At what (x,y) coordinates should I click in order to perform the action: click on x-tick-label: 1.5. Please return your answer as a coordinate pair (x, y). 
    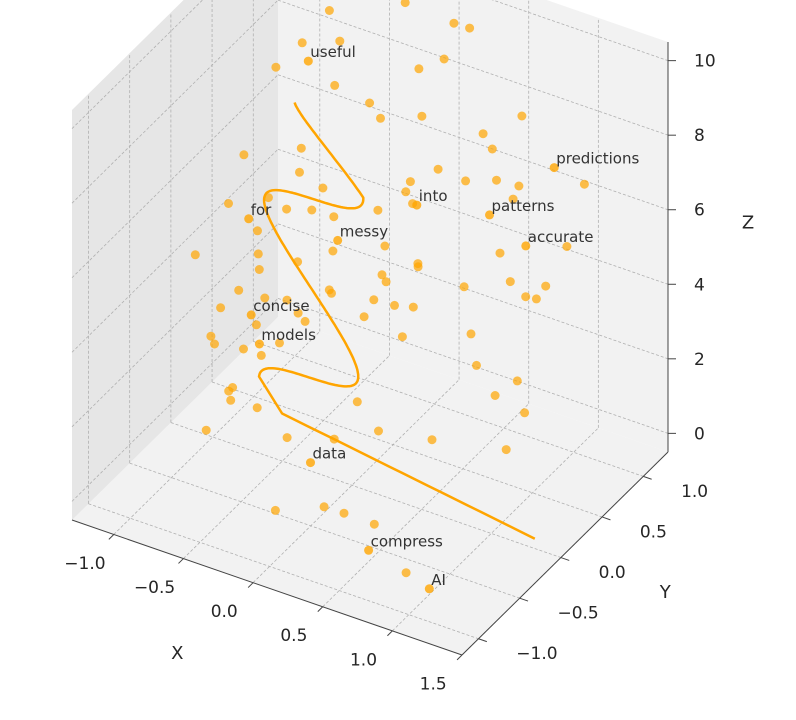
    Looking at the image, I should click on (433, 684).